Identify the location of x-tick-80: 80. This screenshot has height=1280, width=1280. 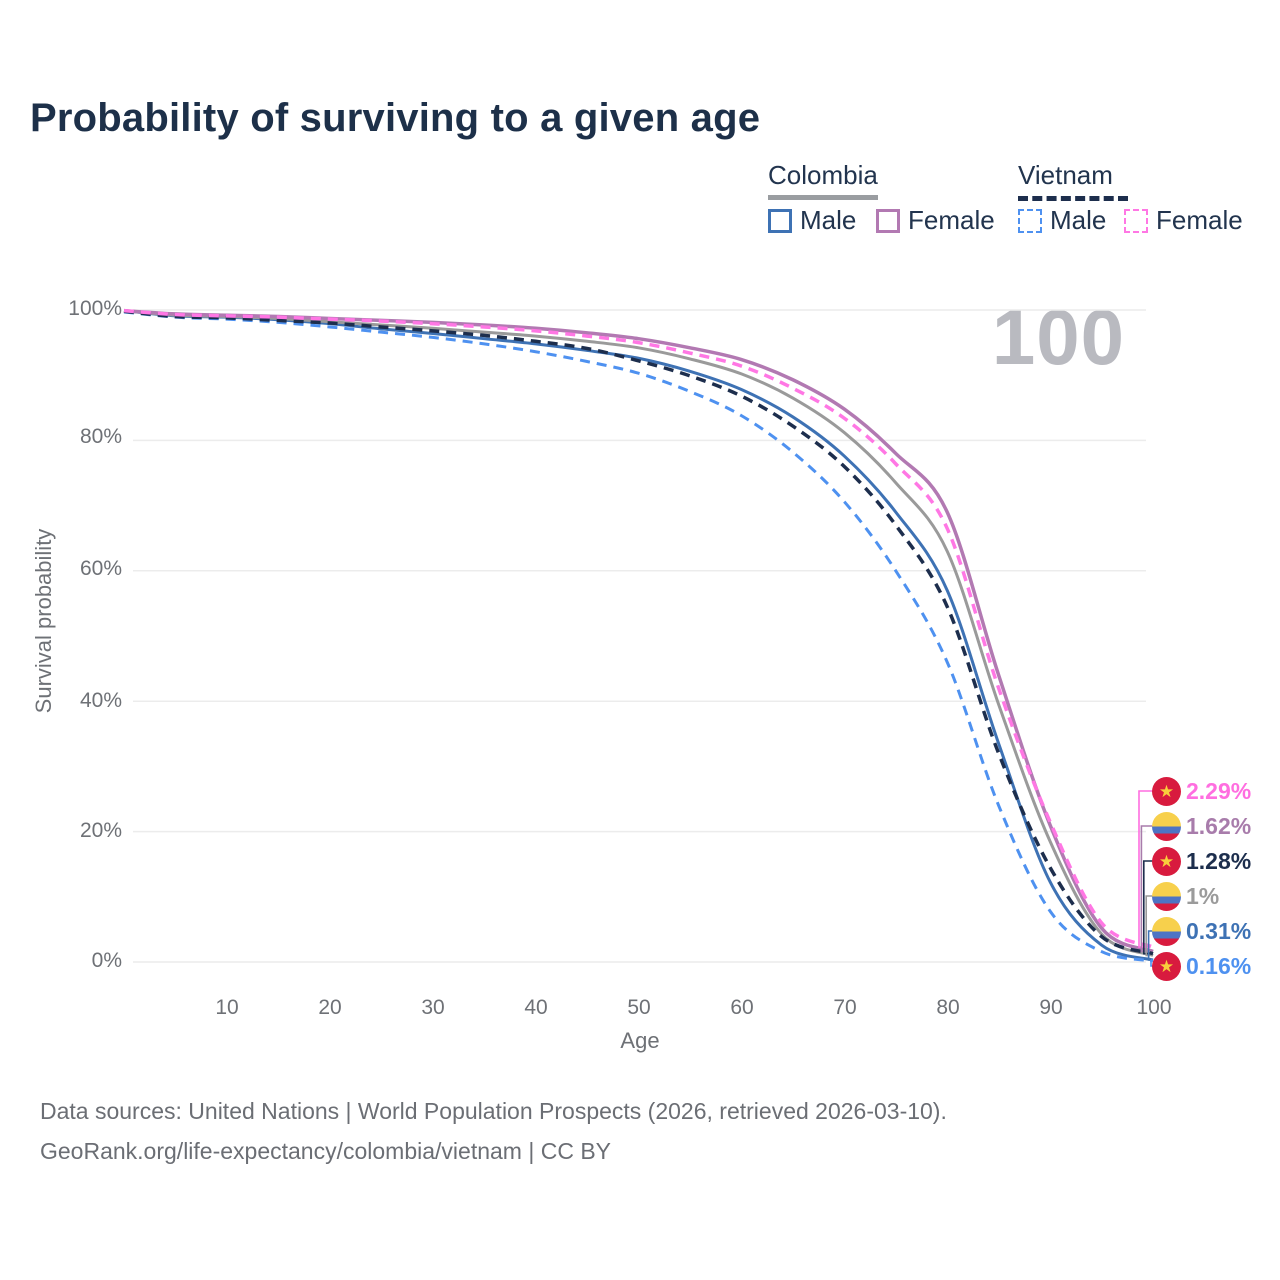
(948, 1007).